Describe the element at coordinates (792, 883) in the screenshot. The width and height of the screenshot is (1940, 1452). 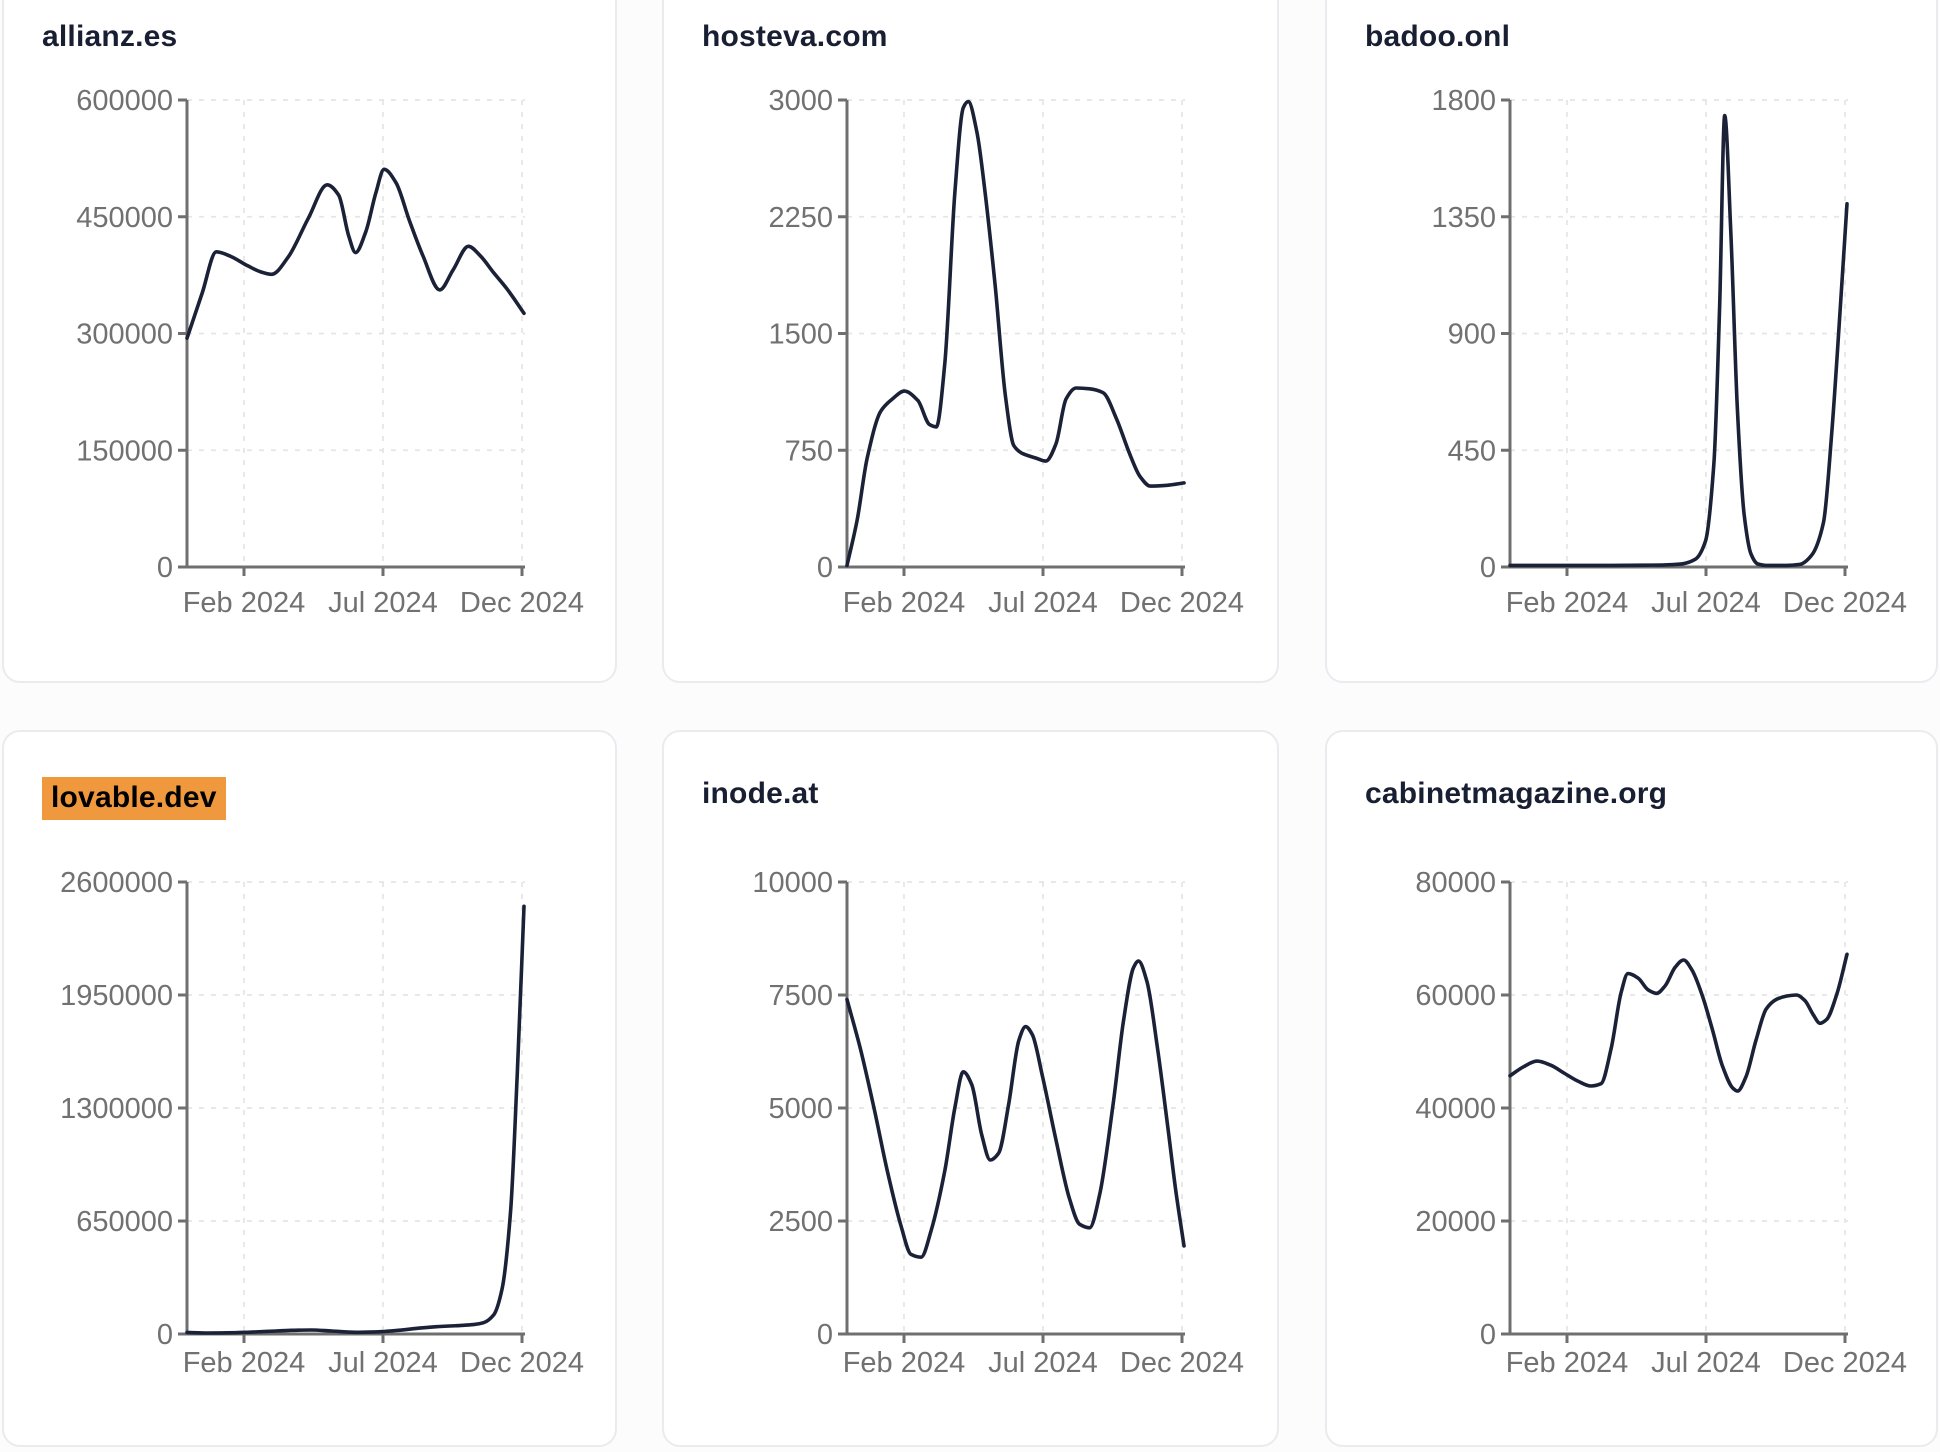
I see `y-tick-label: 10000` at that location.